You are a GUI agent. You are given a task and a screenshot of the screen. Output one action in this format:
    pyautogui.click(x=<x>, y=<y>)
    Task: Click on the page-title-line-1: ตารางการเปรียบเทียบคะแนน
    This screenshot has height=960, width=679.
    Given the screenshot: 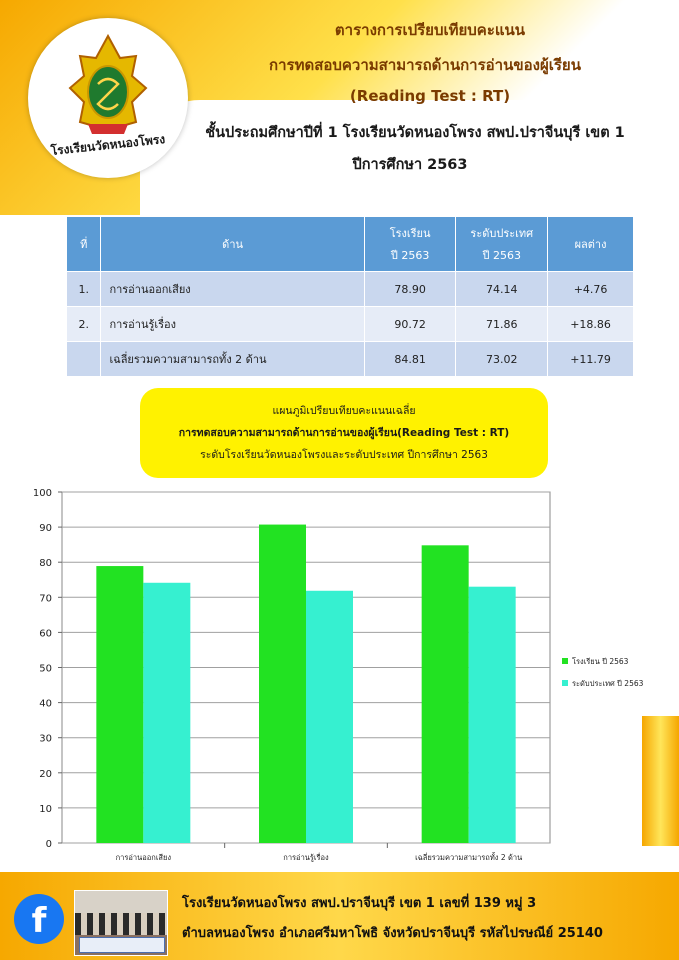 What is the action you would take?
    pyautogui.click(x=430, y=30)
    